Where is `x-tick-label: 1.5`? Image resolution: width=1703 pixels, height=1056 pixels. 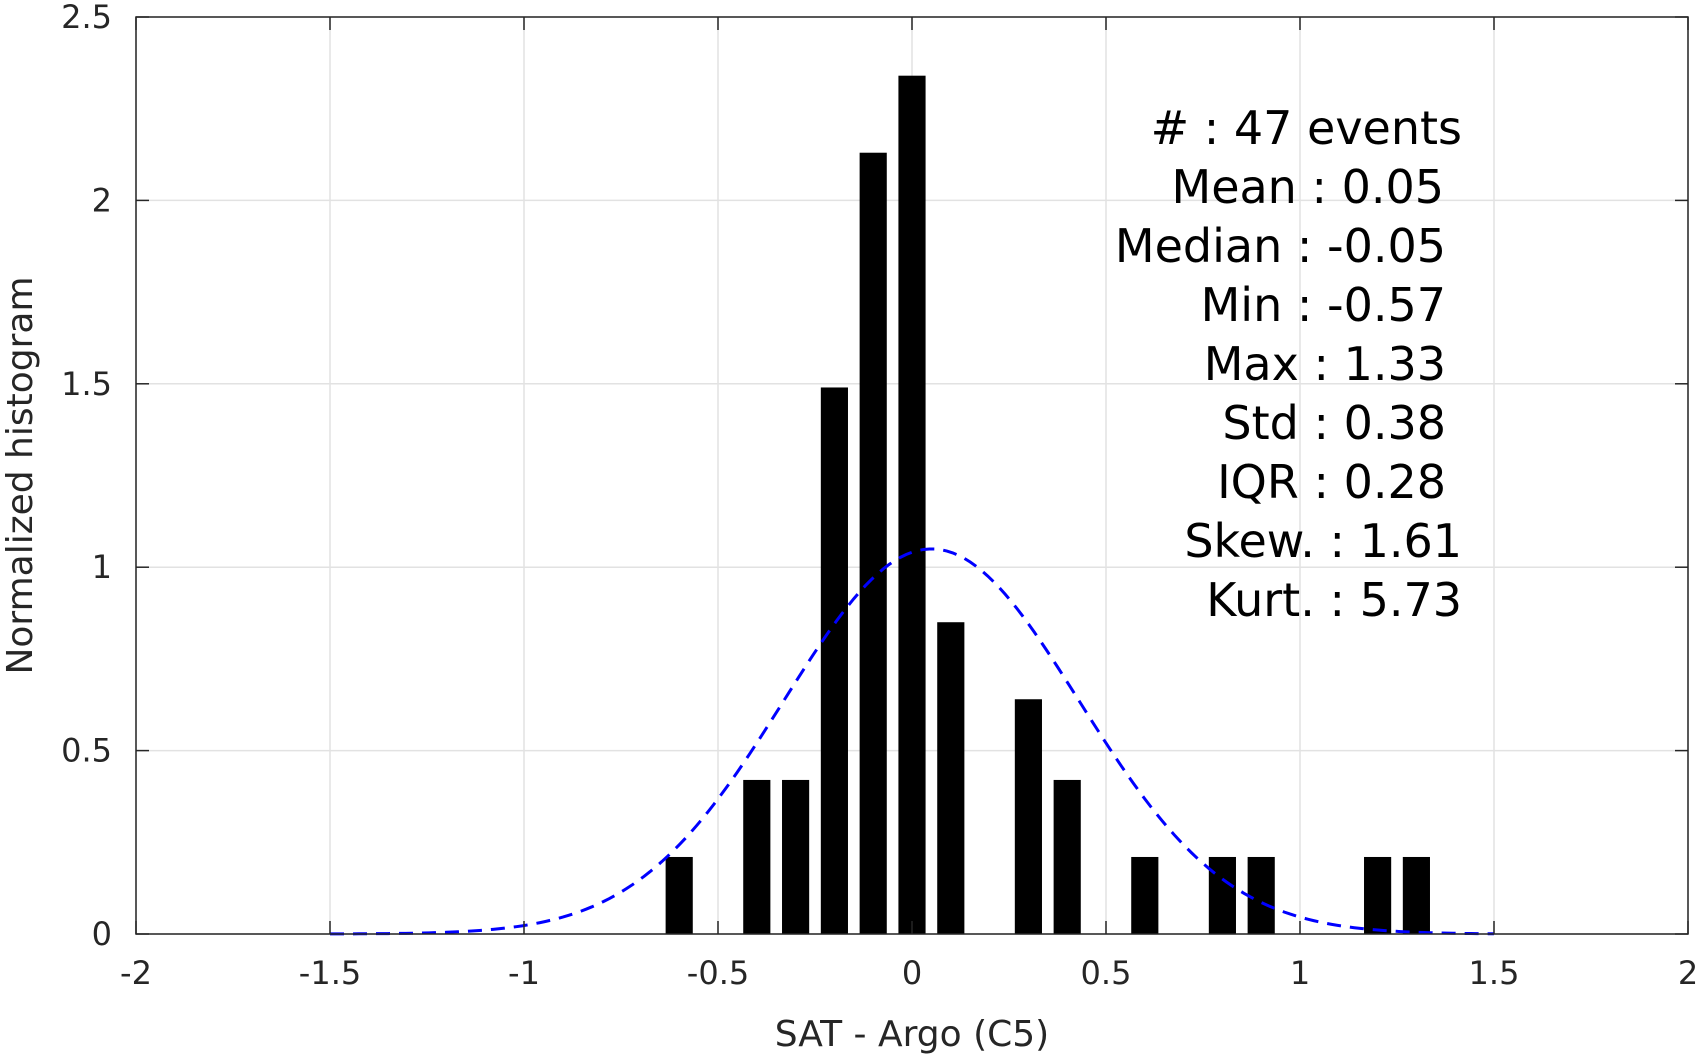
x-tick-label: 1.5 is located at coordinates (1494, 973).